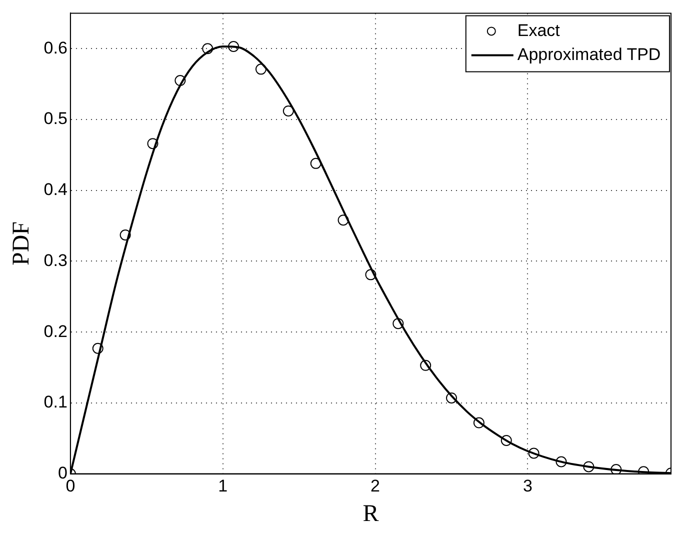 This screenshot has width=677, height=533. Describe the element at coordinates (538, 30) in the screenshot. I see `legend-label: Exact` at that location.